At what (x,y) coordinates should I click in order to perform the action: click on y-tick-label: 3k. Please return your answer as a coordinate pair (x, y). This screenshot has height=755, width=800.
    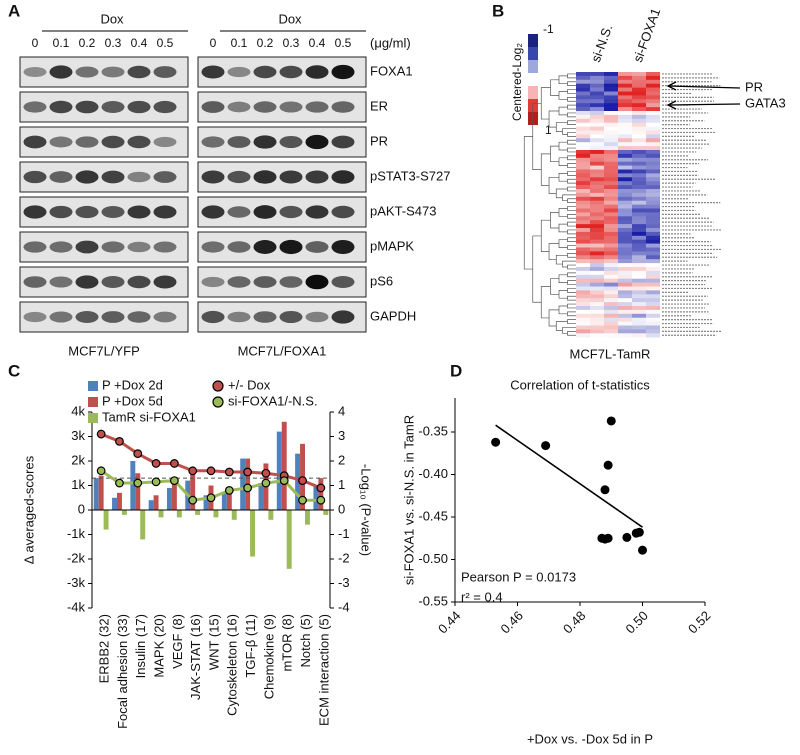
    Looking at the image, I should click on (78, 435).